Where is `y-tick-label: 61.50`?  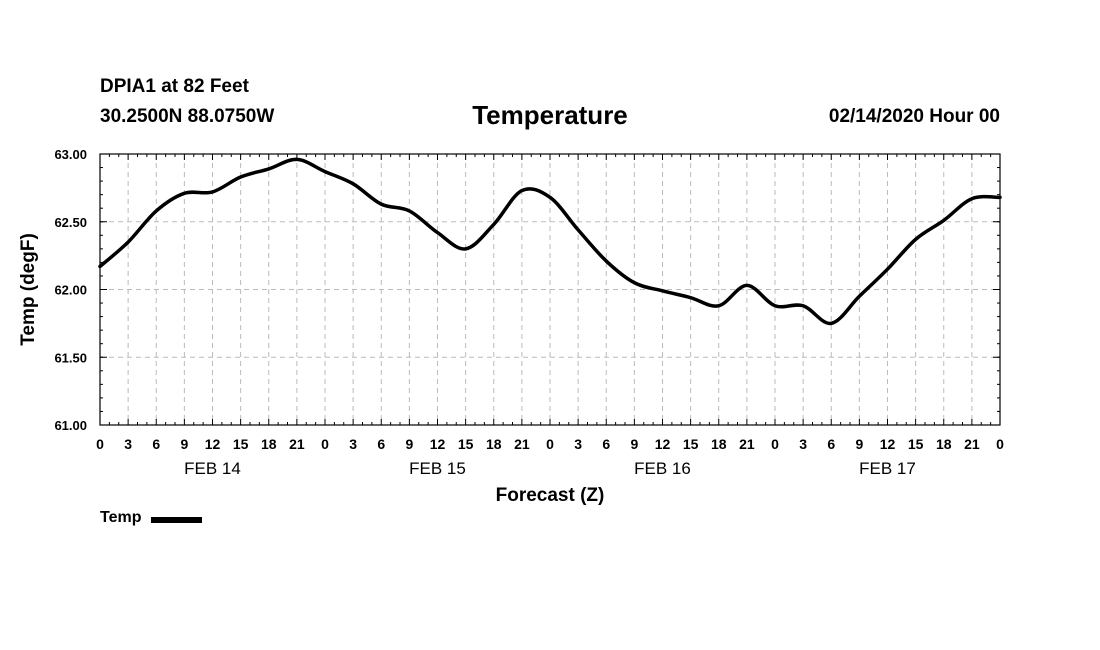
y-tick-label: 61.50 is located at coordinates (70, 357).